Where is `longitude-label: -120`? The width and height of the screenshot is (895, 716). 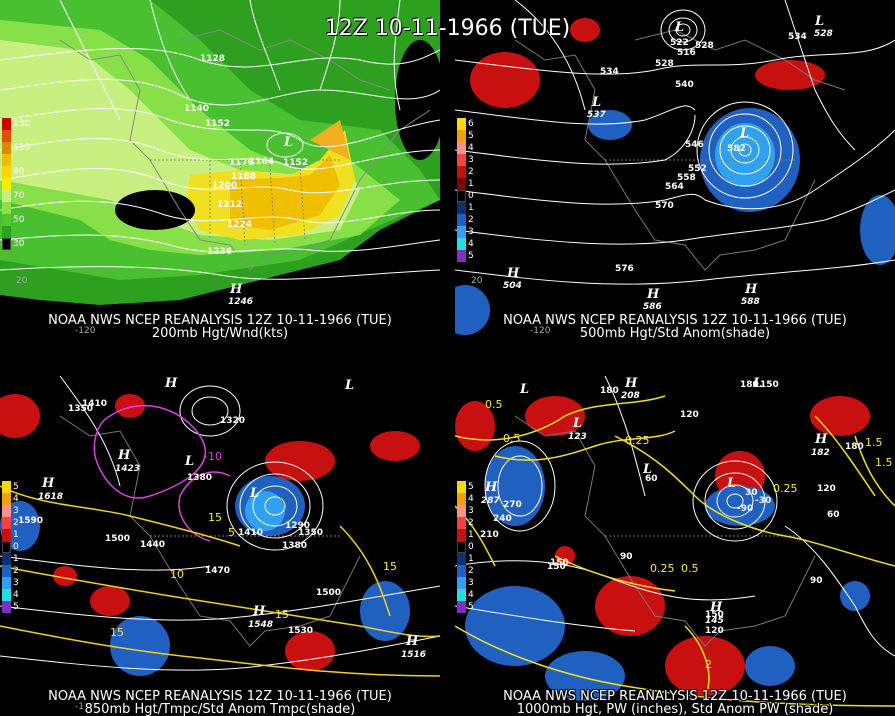
longitude-label: -120 is located at coordinates (540, 331).